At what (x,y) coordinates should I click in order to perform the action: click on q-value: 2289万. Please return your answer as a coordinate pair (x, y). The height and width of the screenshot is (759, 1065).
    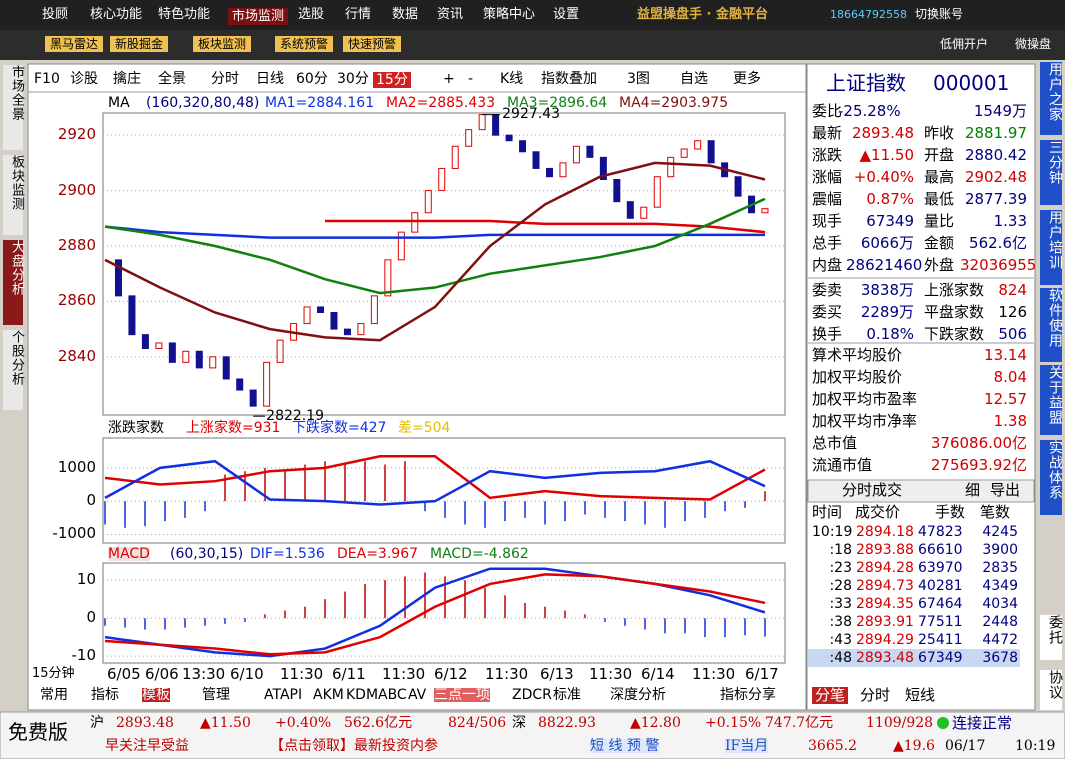
    Looking at the image, I should click on (887, 312).